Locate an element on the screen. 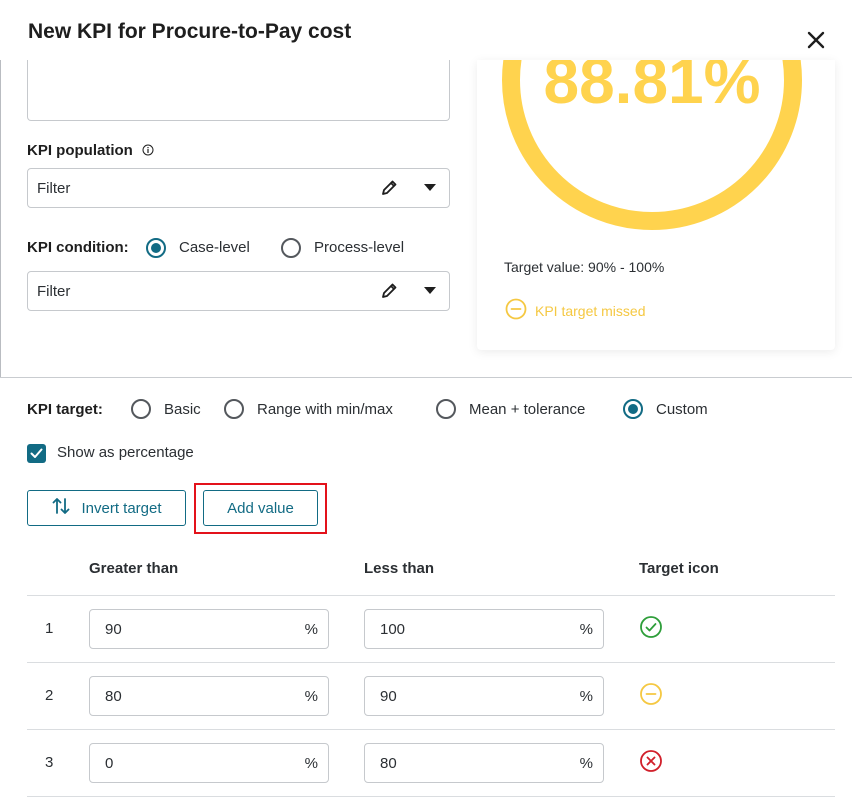  greater-than-value: 90 is located at coordinates (113, 629).